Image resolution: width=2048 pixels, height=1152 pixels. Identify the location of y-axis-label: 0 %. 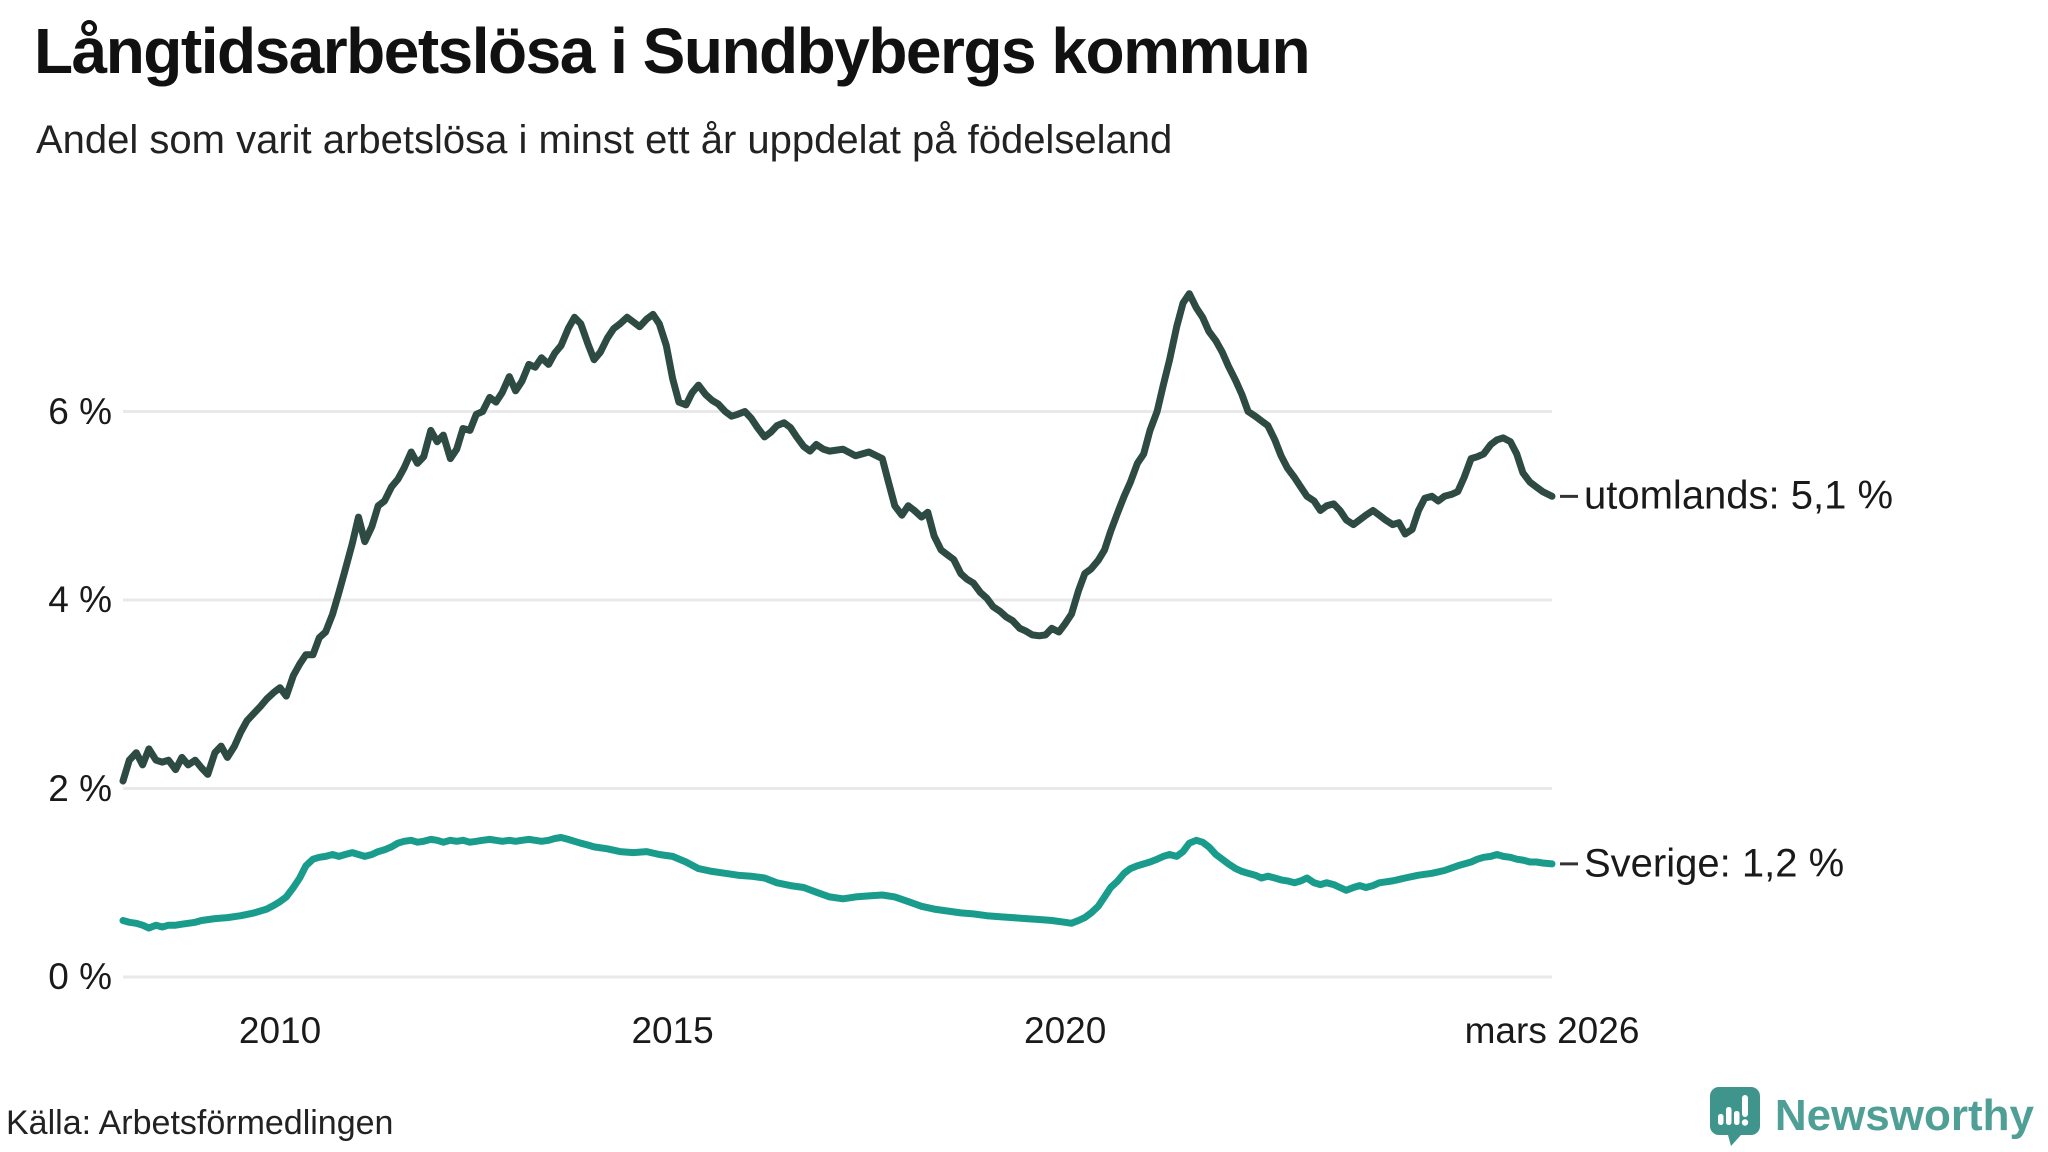
(80, 976).